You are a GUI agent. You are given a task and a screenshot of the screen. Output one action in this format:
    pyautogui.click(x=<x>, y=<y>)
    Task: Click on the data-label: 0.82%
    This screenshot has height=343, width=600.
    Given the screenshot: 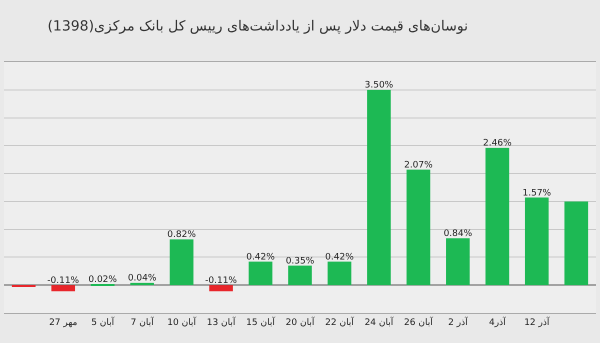 What is the action you would take?
    pyautogui.click(x=181, y=235)
    